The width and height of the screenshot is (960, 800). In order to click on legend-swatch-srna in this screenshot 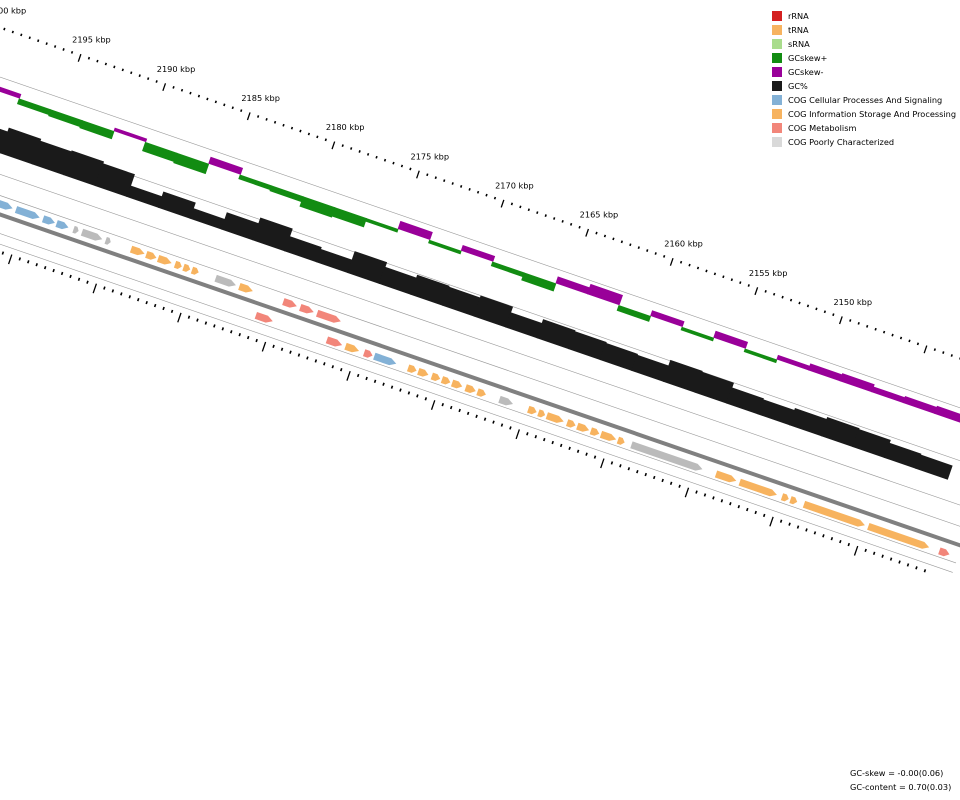, I will do `click(777, 44)`.